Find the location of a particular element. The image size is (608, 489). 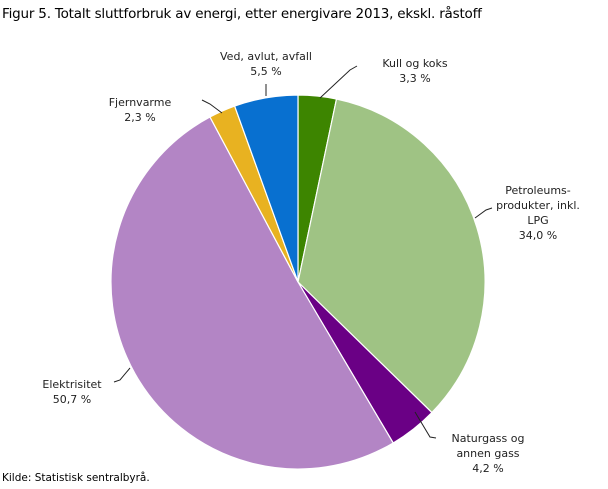

slice-label: Naturgass og is located at coordinates (488, 438).